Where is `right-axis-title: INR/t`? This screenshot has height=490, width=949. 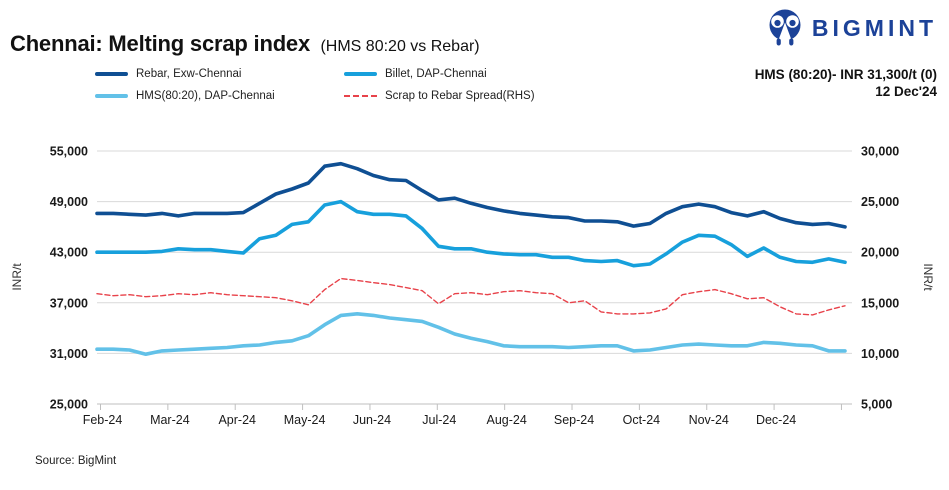
right-axis-title: INR/t is located at coordinates (928, 277).